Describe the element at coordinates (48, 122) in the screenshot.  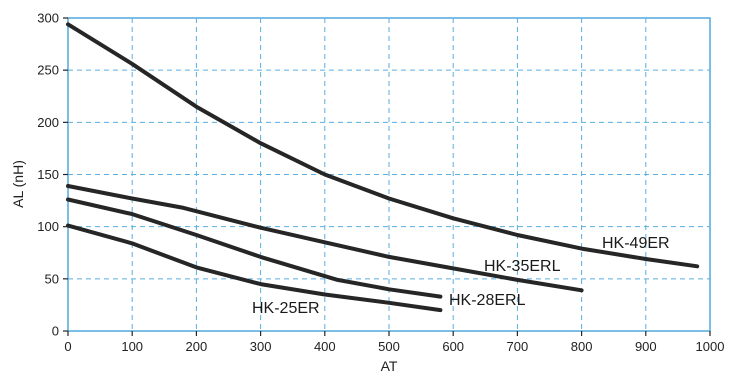
I see `y-tick-label: 200` at that location.